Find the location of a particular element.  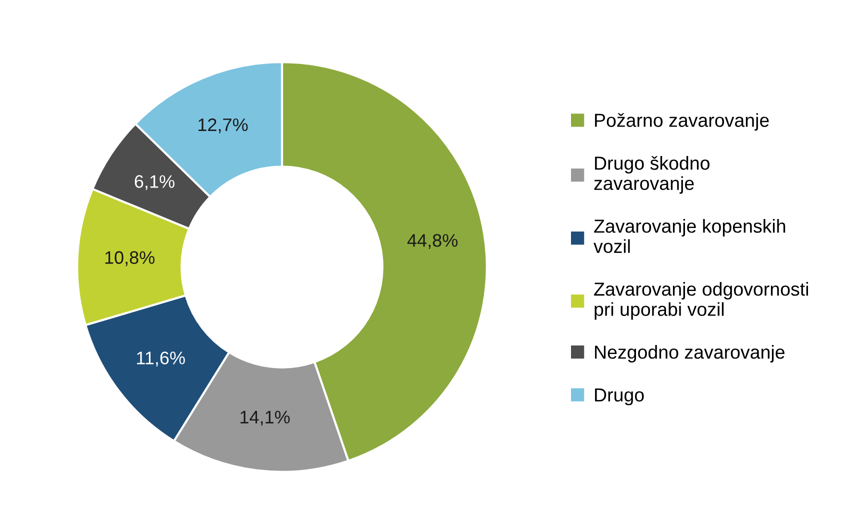

legend-label: Zavarovanje odgovornosti pri uporabi vozil is located at coordinates (701, 301).